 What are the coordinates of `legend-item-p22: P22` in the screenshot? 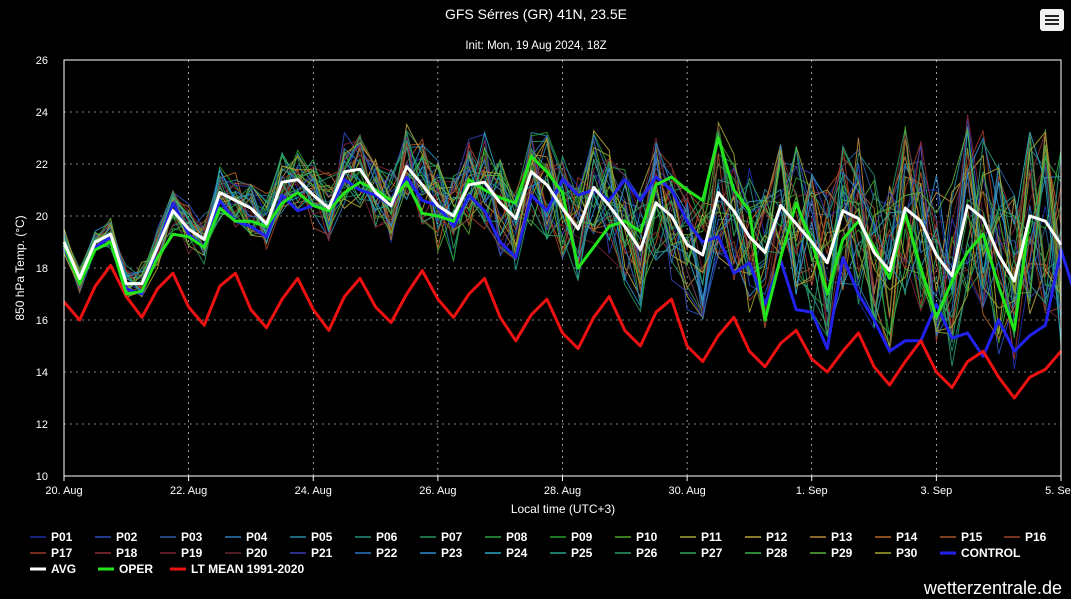 It's located at (376, 553).